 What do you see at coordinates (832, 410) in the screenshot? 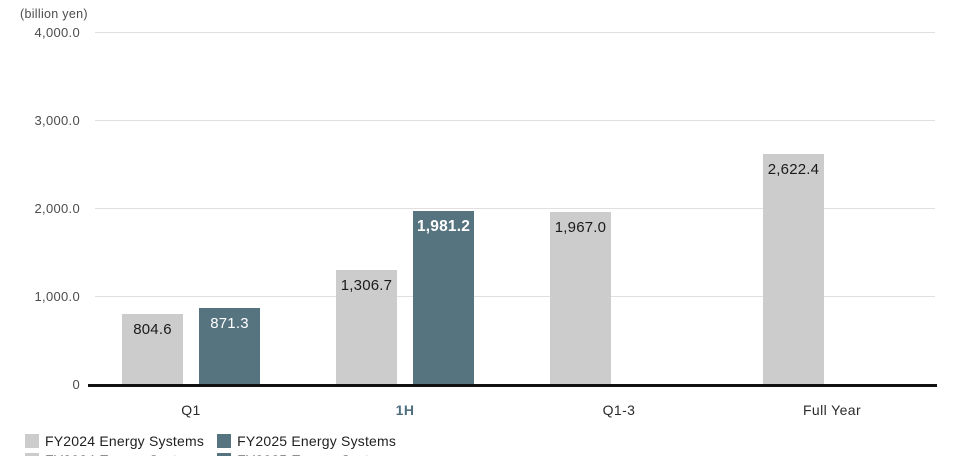
I see `x-category-label-full-year: Full Year` at bounding box center [832, 410].